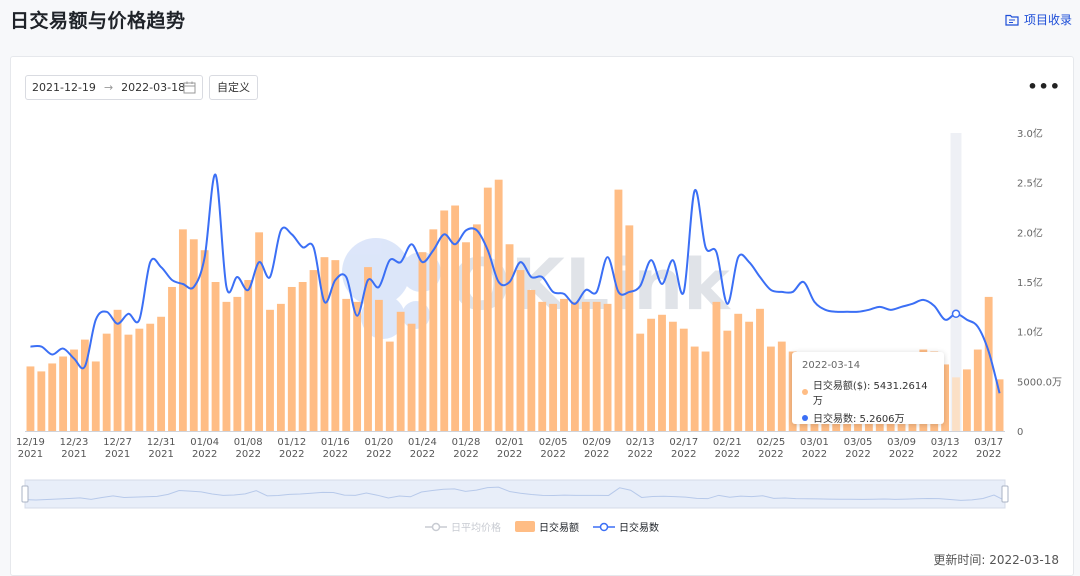 The width and height of the screenshot is (1080, 576). What do you see at coordinates (770, 442) in the screenshot?
I see `x-tick-label: 02/25` at bounding box center [770, 442].